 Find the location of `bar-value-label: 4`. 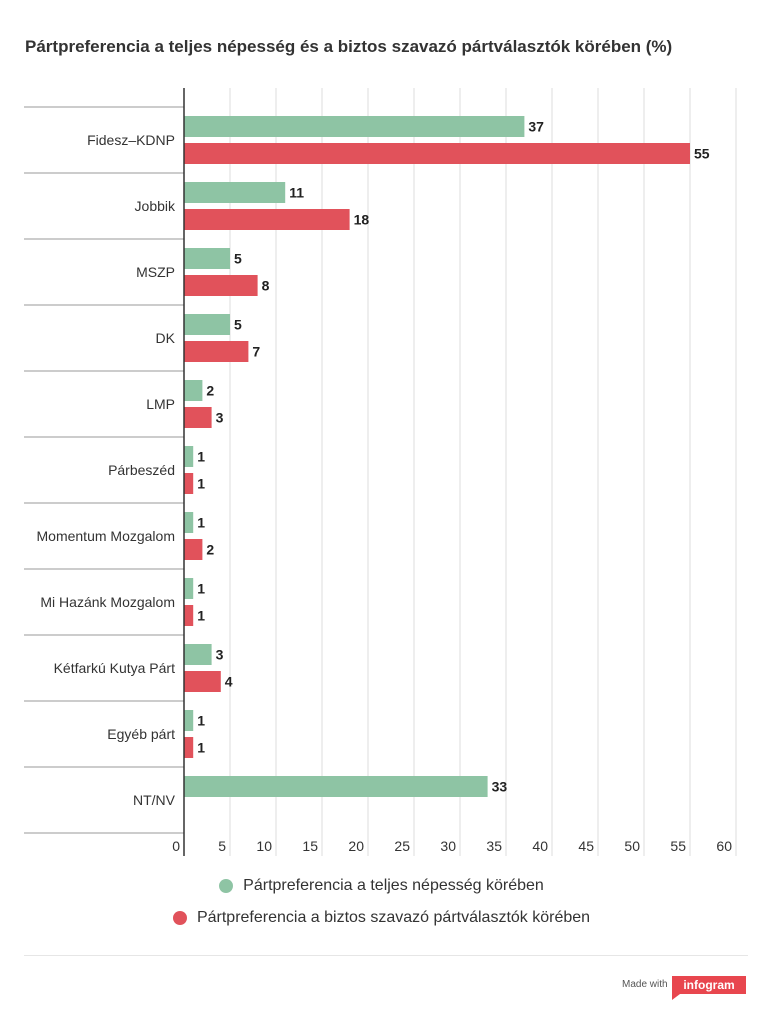

bar-value-label: 4 is located at coordinates (229, 682).